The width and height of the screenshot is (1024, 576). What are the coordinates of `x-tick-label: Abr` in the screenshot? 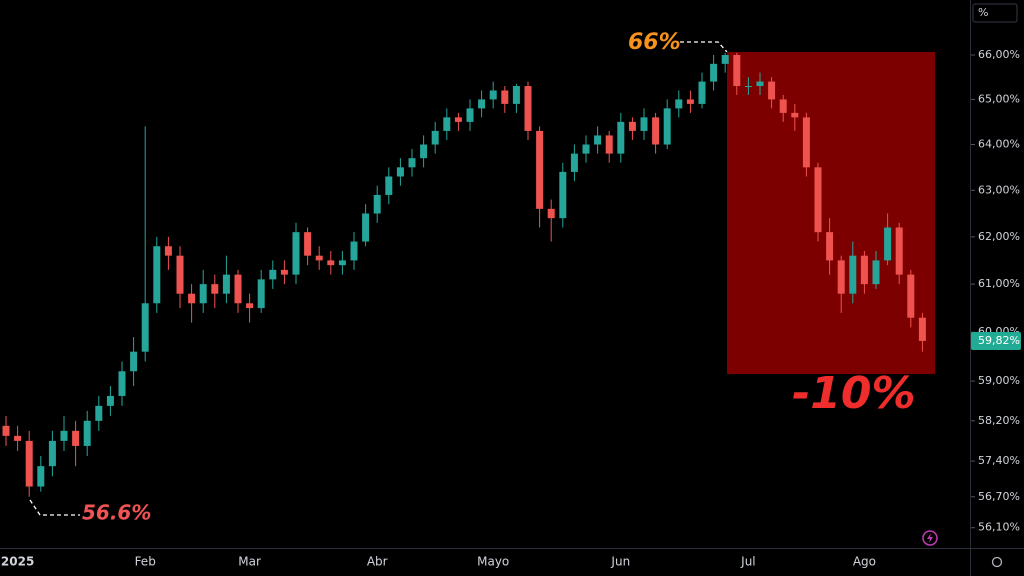 It's located at (377, 562).